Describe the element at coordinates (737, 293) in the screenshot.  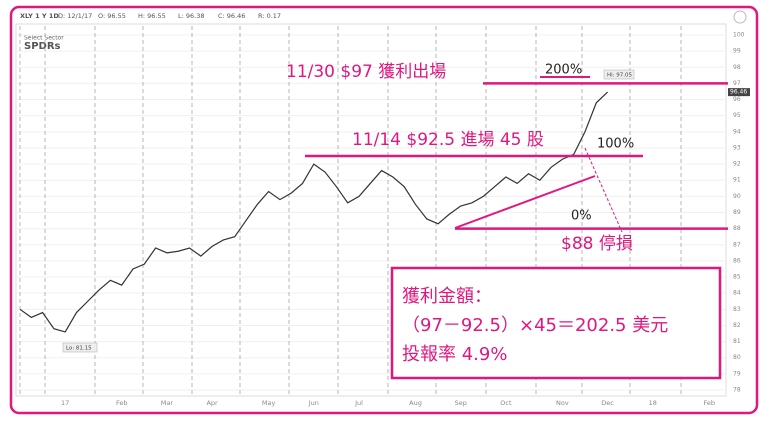
I see `y-tick-label: 84` at that location.